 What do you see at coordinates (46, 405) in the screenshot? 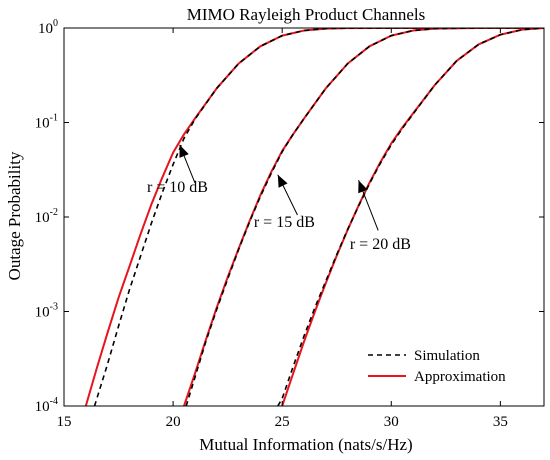
I see `y-tick-label: 10⁻⁴` at bounding box center [46, 405].